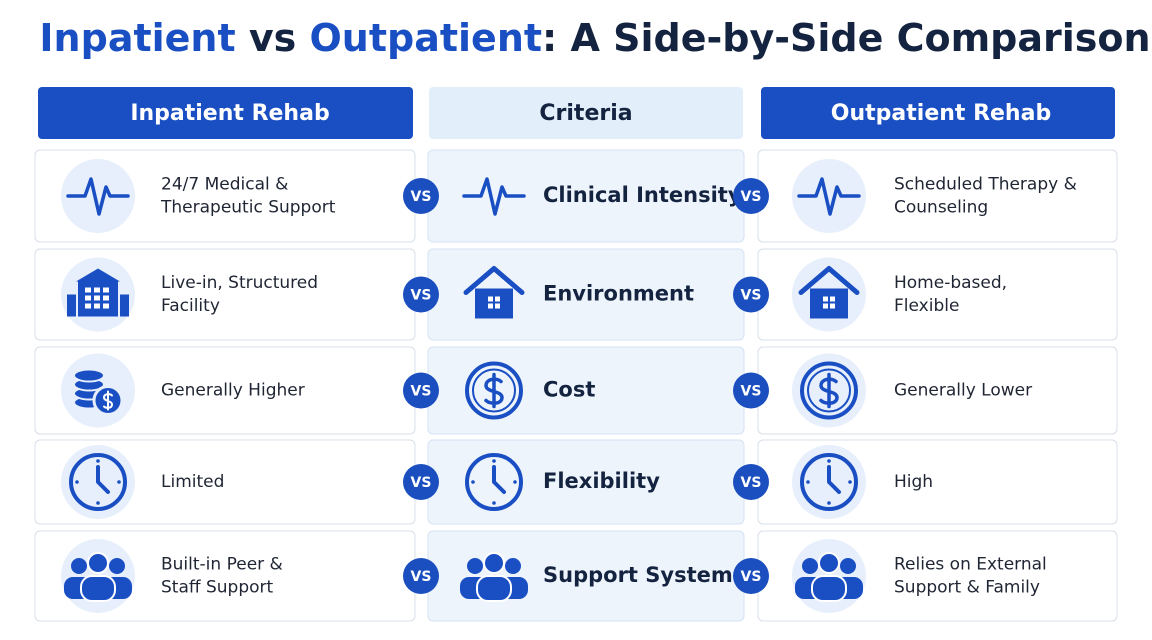  What do you see at coordinates (224, 185) in the screenshot?
I see `cell-text: 24/7 Medical &` at bounding box center [224, 185].